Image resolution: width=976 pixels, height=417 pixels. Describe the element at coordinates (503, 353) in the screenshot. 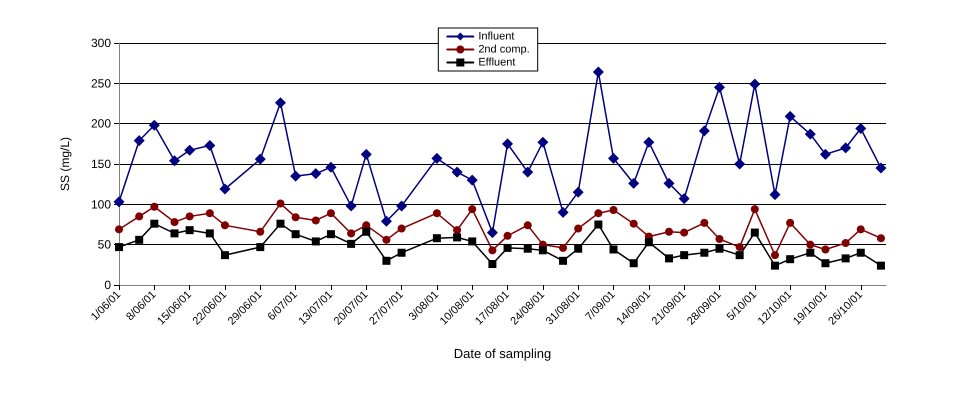

I see `x-axis-title: Date of sampling` at that location.